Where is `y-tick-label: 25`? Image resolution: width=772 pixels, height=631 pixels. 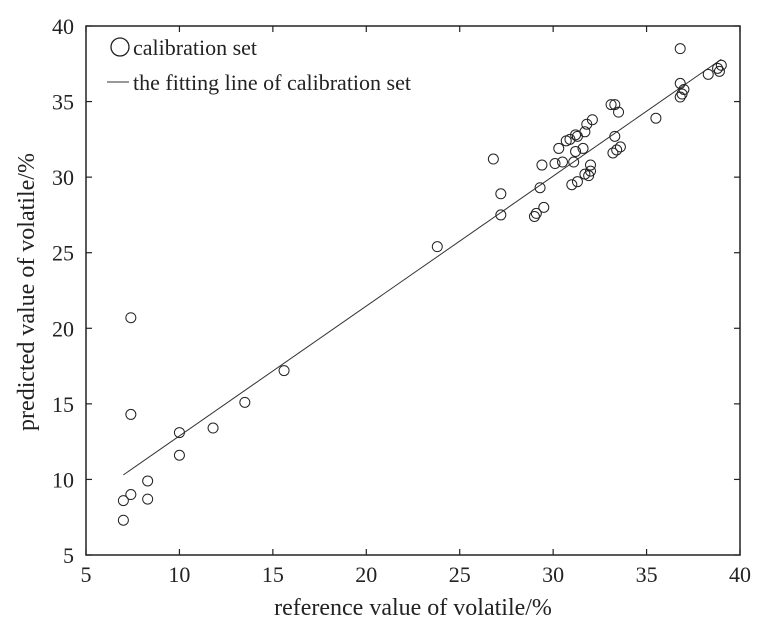
y-tick-label: 25 is located at coordinates (63, 253).